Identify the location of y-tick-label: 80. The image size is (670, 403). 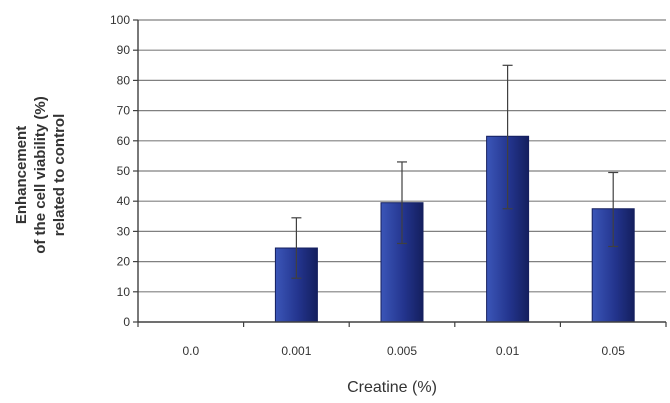
(124, 80).